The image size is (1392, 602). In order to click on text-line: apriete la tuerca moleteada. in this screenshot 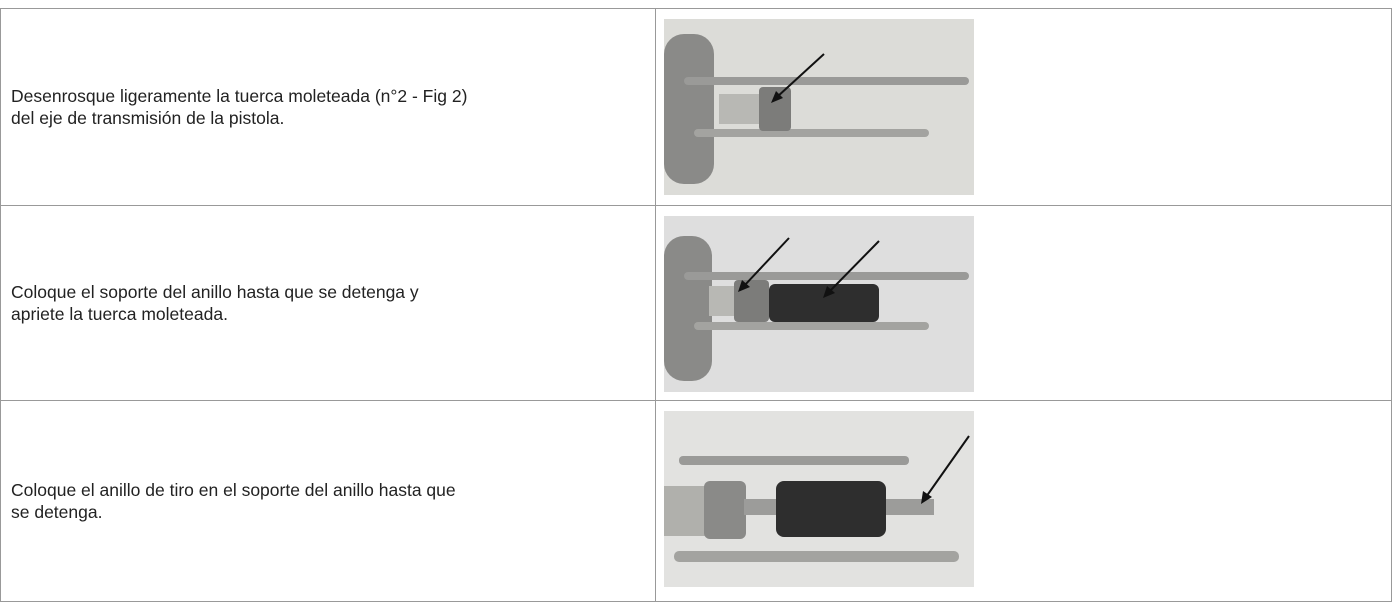, I will do `click(119, 314)`.